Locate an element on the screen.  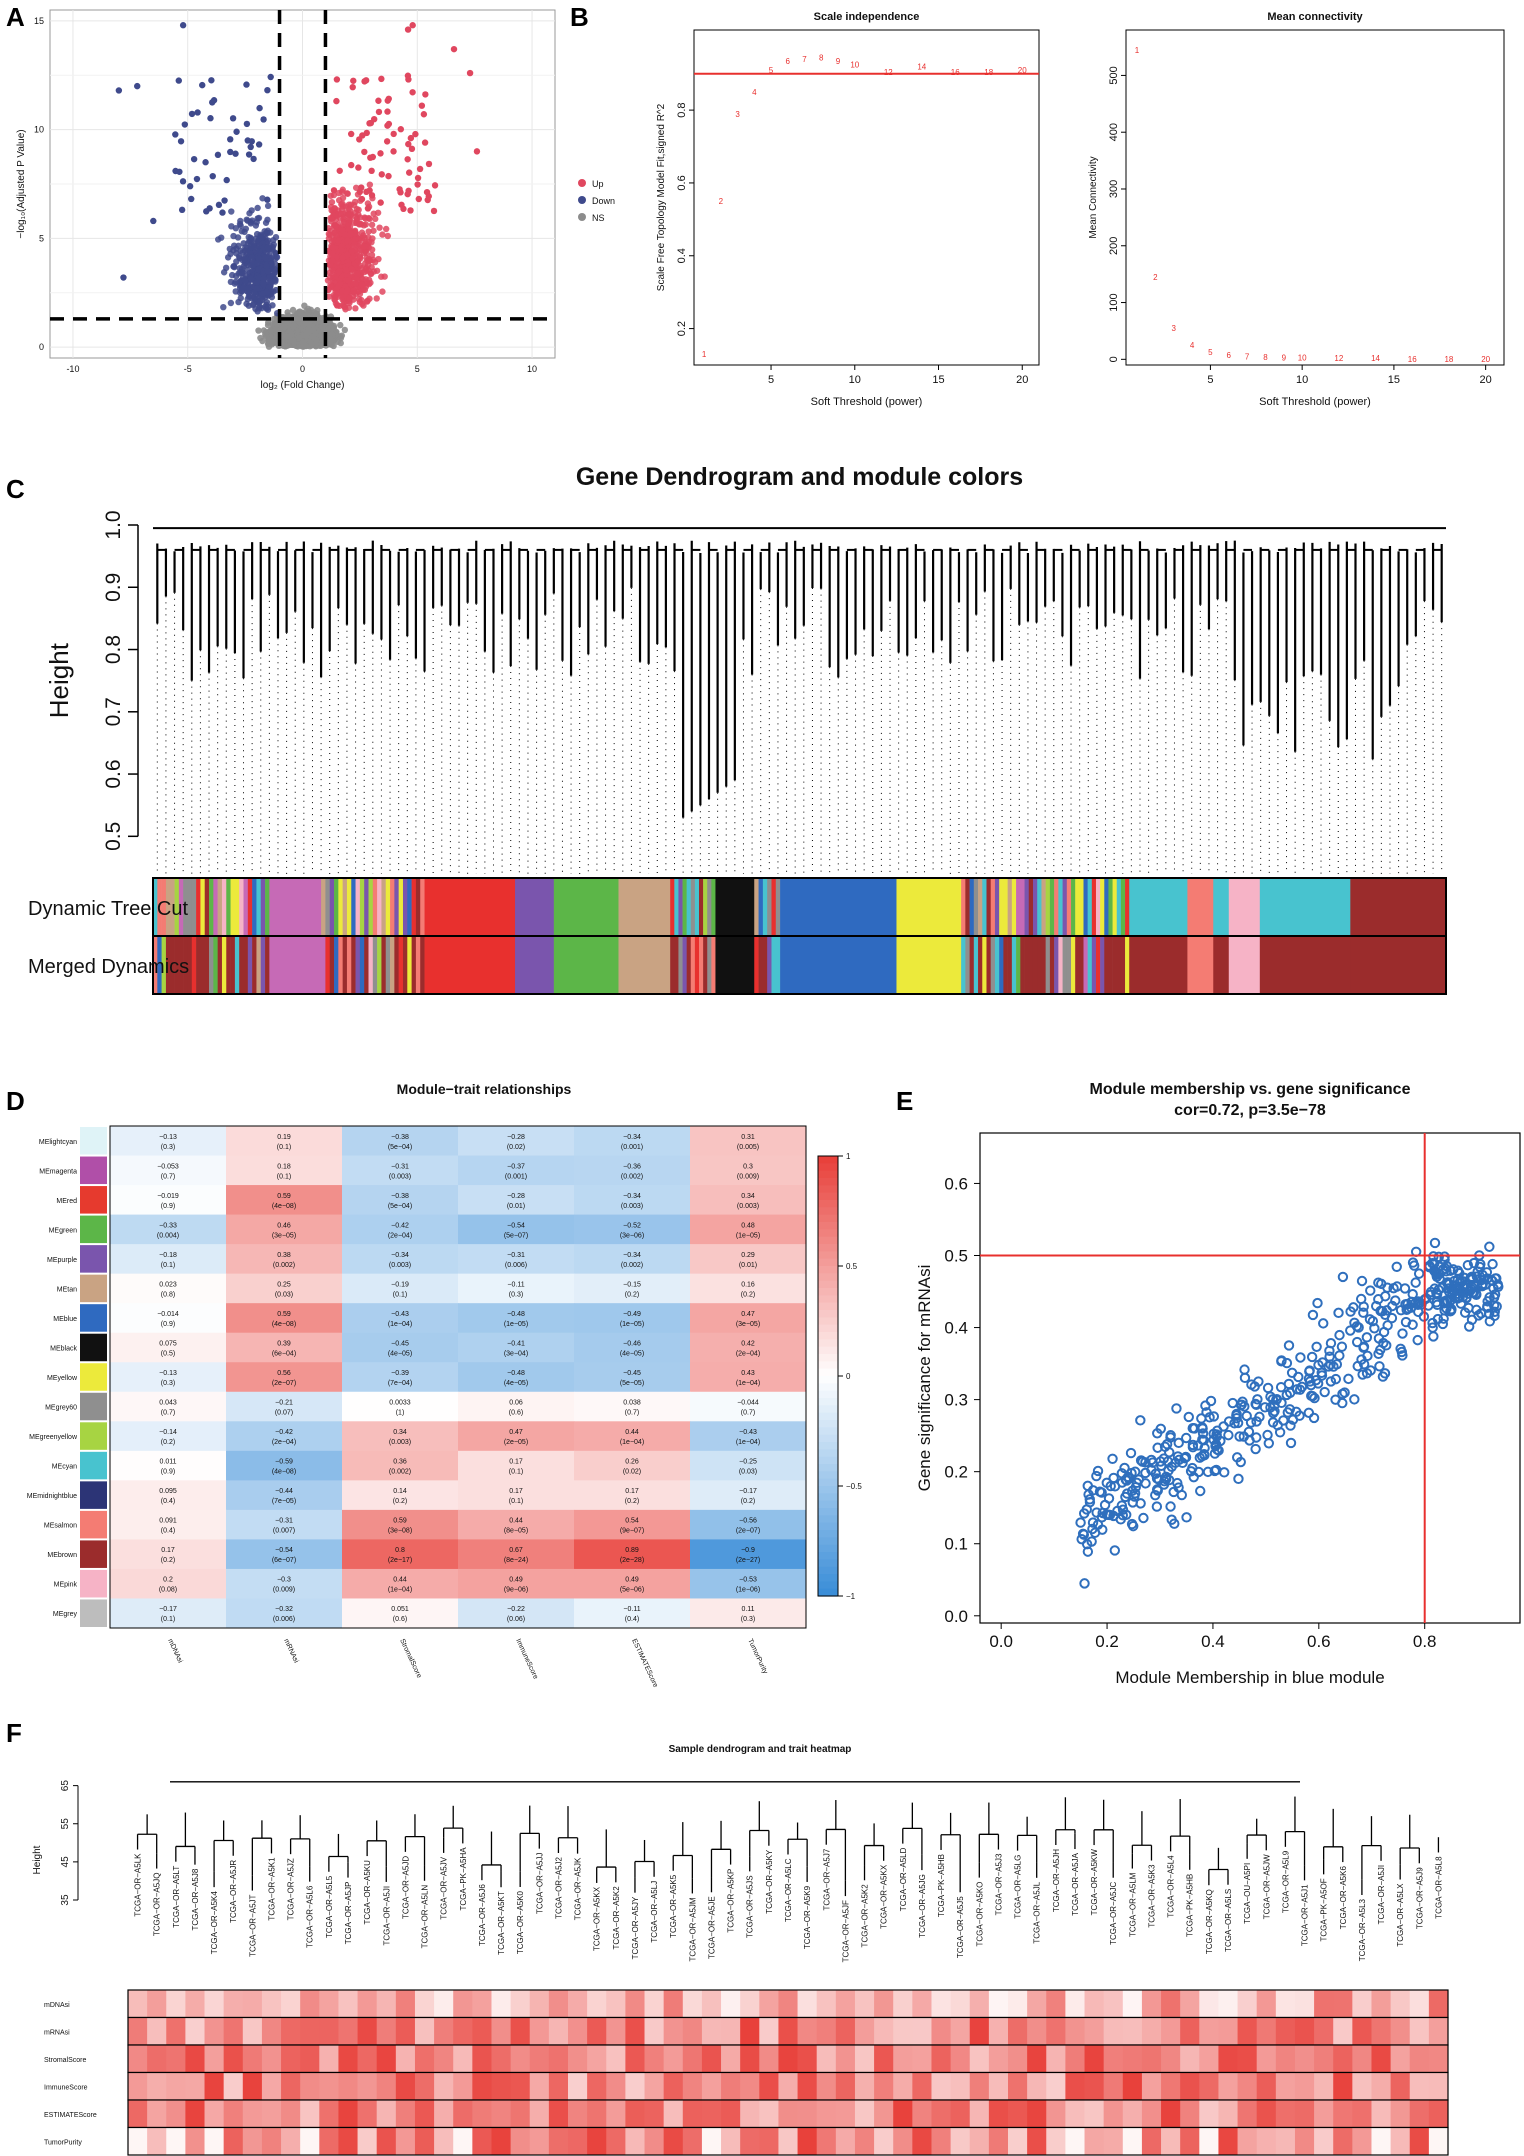
cell-pvalue: (0.3) is located at coordinates (748, 1619).